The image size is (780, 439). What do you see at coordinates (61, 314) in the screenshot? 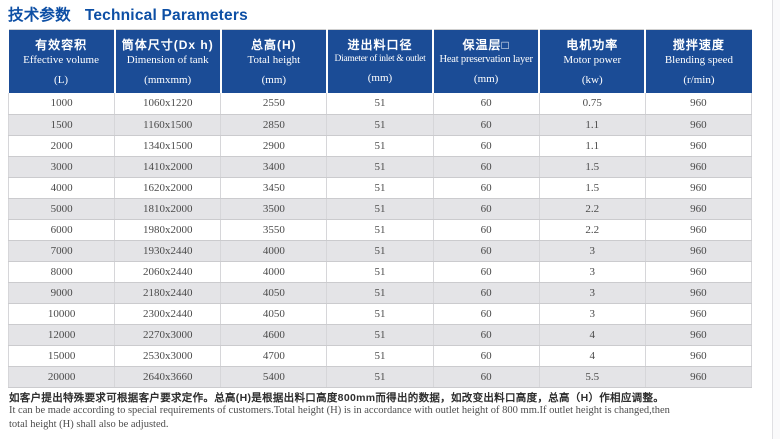
I see `table-cell: 10000` at bounding box center [61, 314].